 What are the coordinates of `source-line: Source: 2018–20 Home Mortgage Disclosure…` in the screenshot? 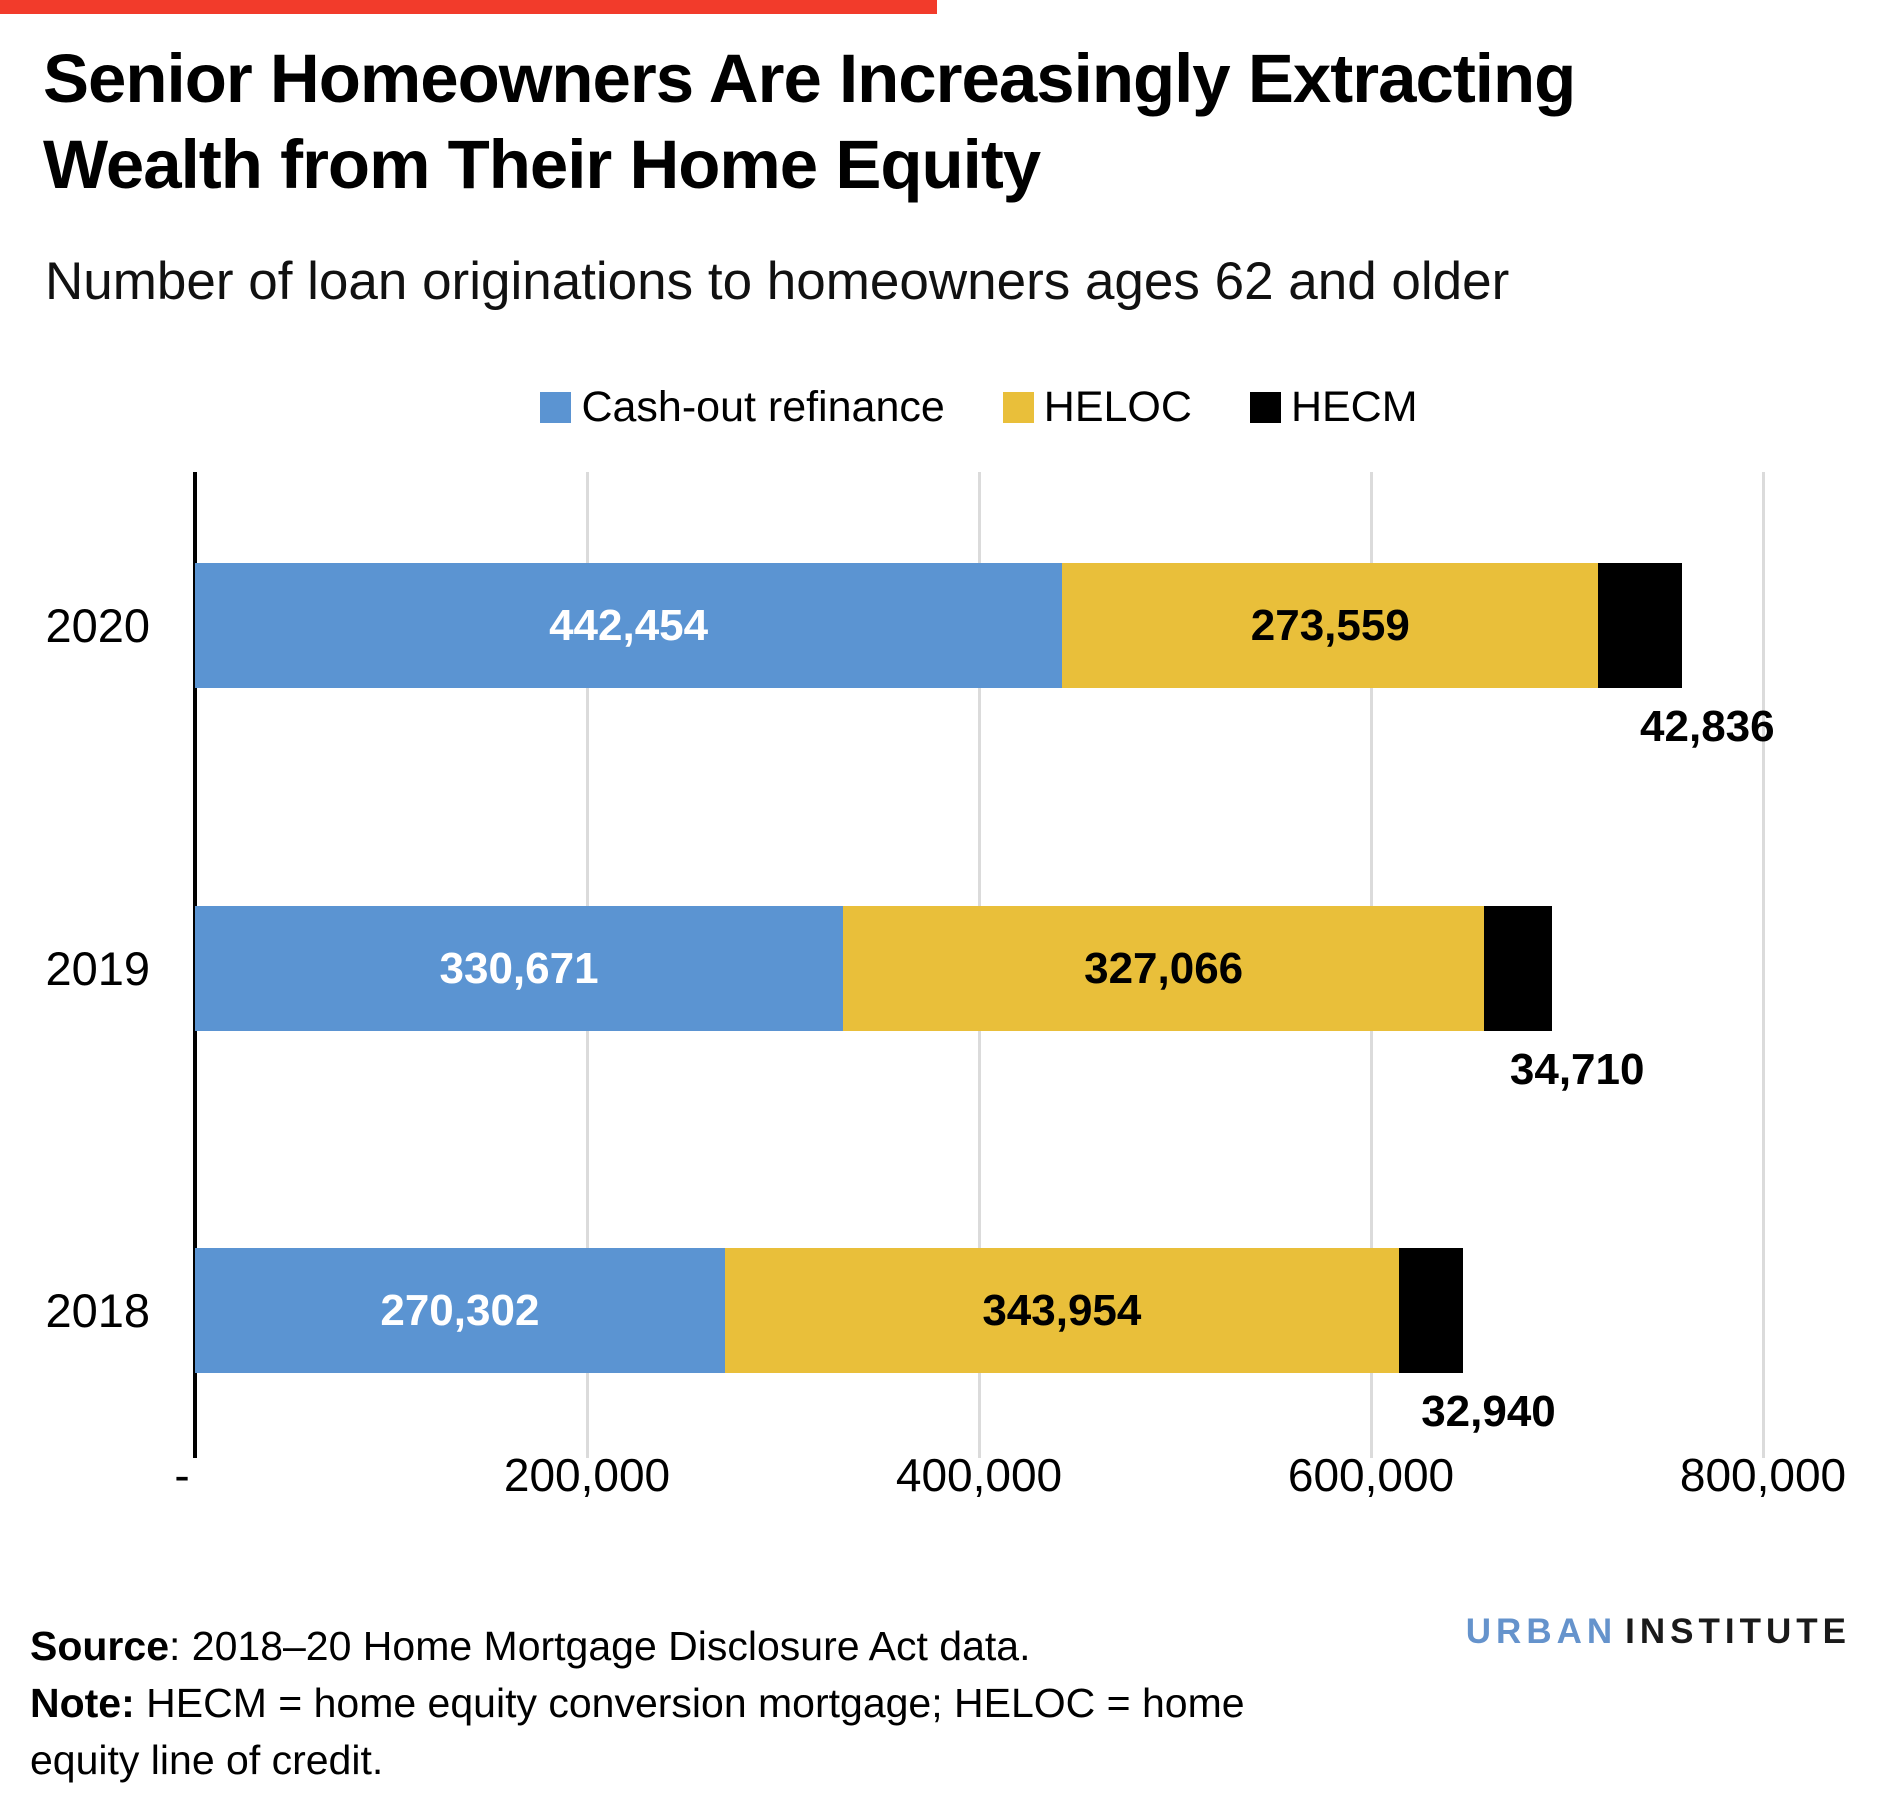 It's located at (710, 1646).